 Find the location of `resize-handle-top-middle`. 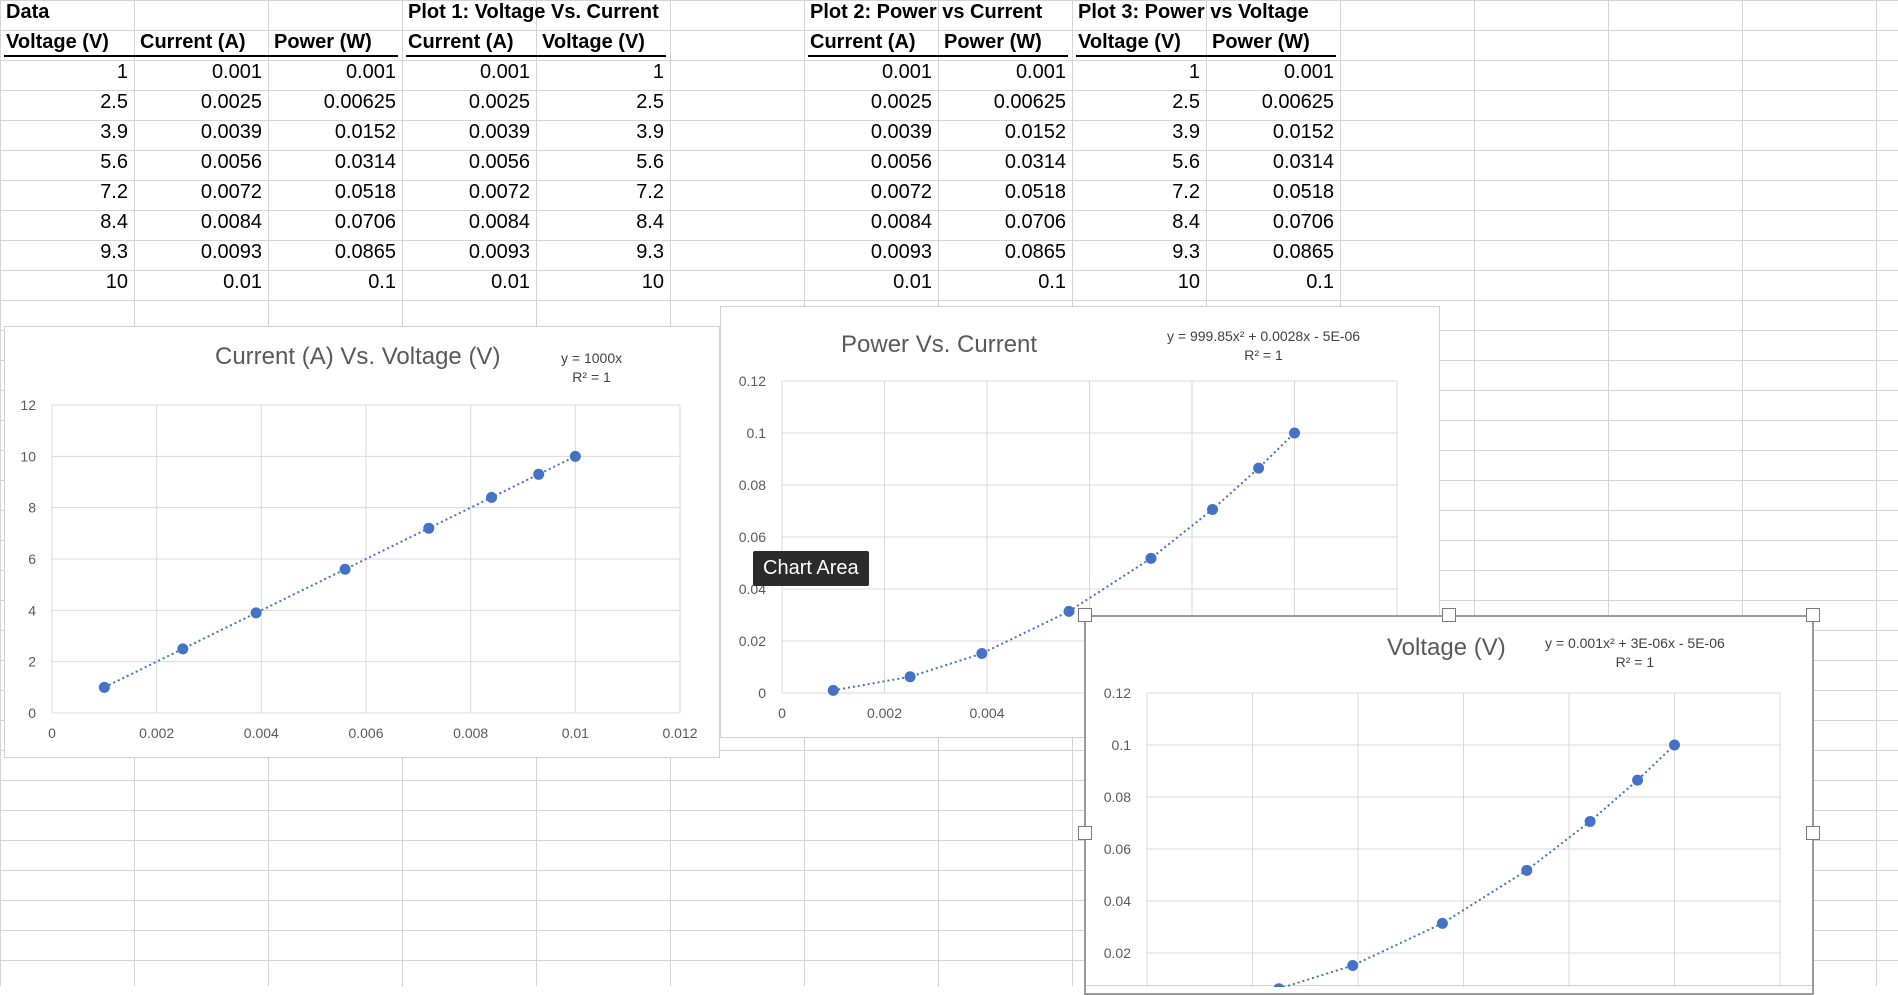

resize-handle-top-middle is located at coordinates (1449, 615).